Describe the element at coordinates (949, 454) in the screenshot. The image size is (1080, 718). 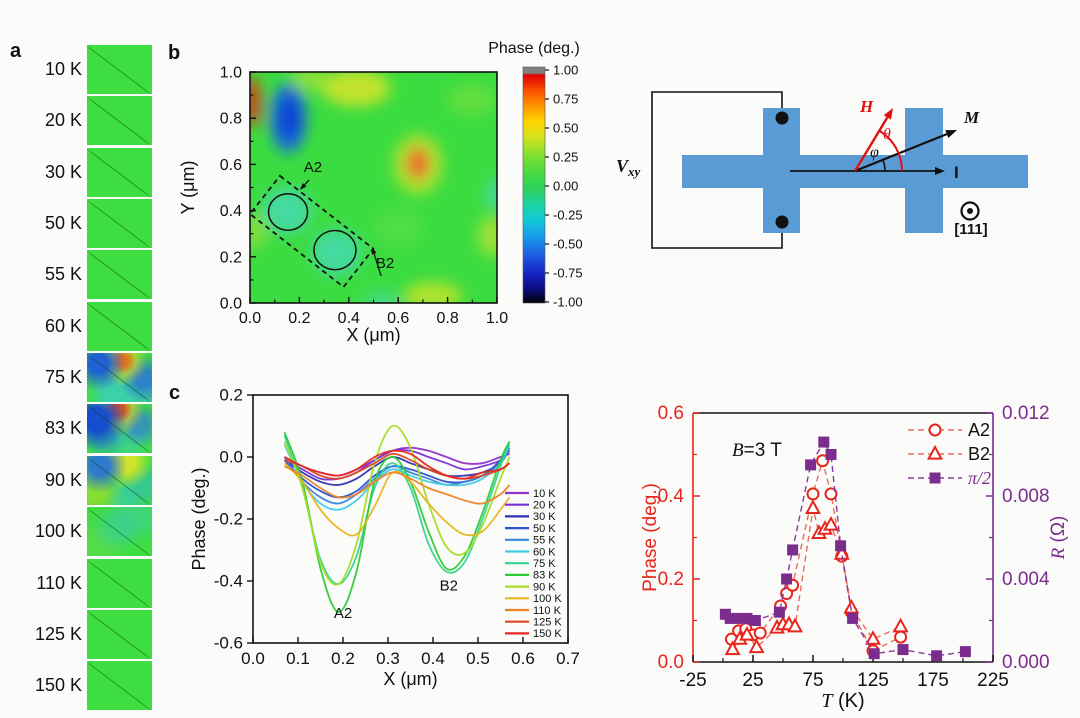
I see `d-legend: A2 B2 π/2` at that location.